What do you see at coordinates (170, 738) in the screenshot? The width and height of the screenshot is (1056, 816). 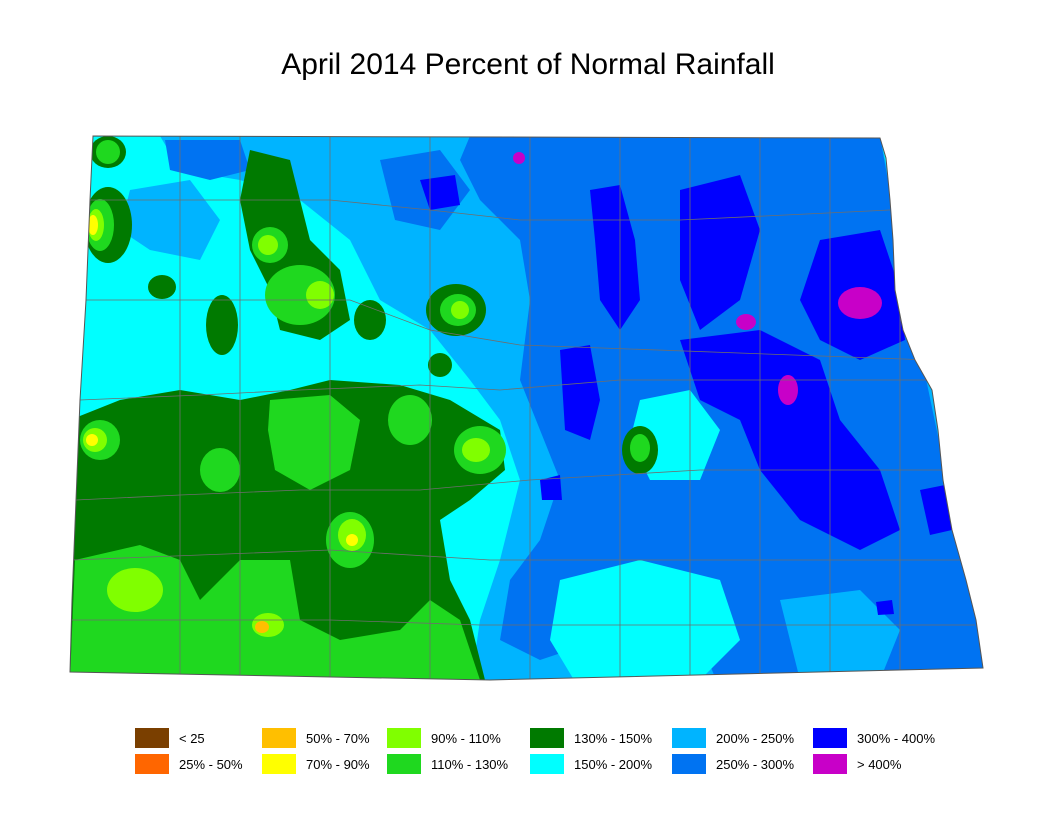 I see `legend-item: < 25` at bounding box center [170, 738].